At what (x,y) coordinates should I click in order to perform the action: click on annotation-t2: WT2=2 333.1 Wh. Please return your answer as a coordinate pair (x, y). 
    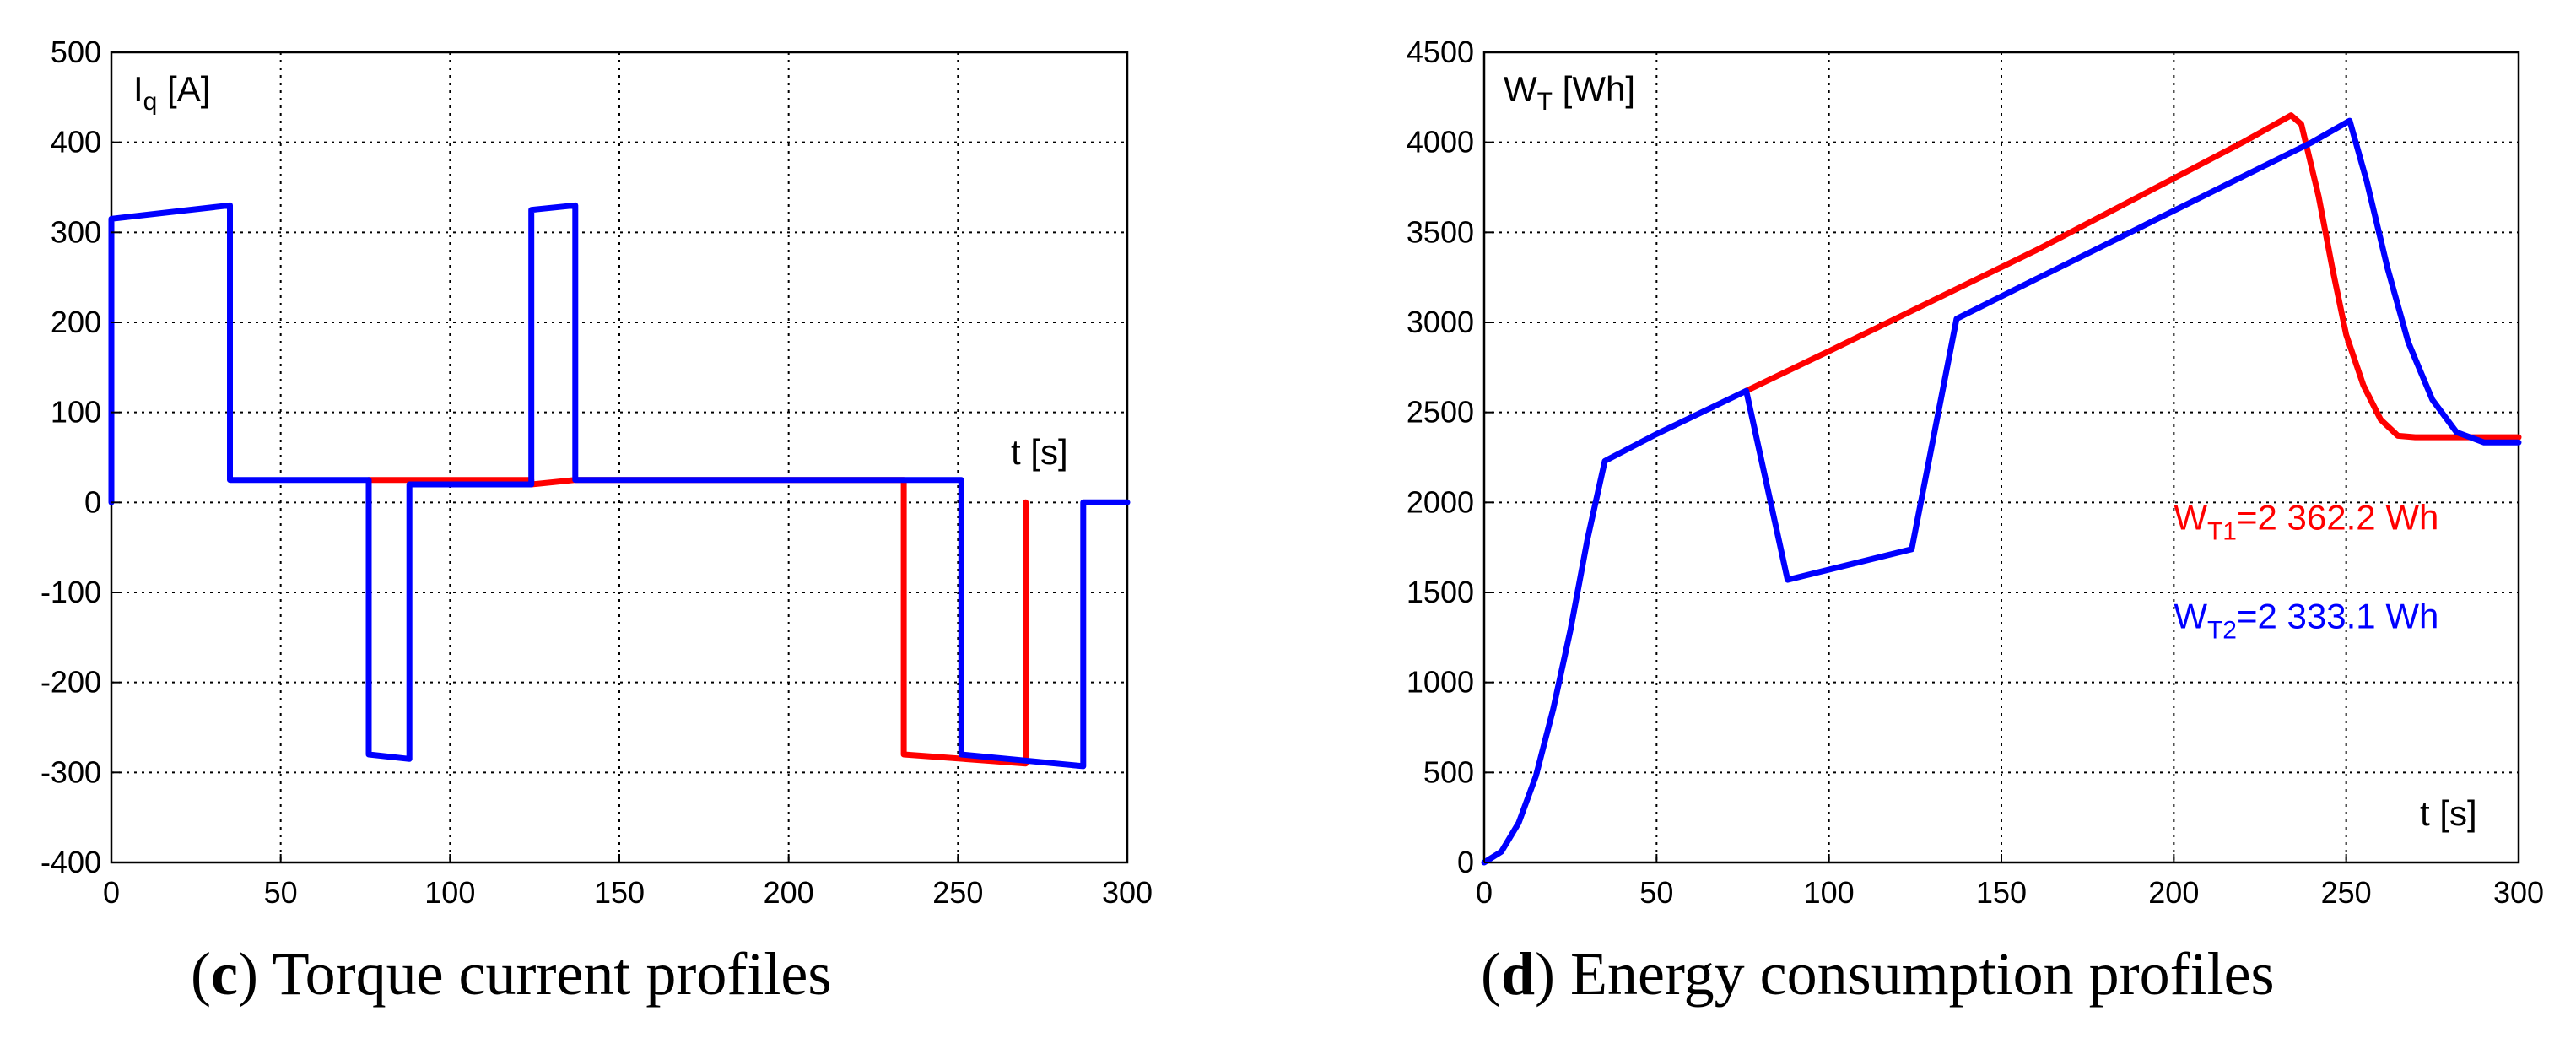
    Looking at the image, I should click on (2306, 621).